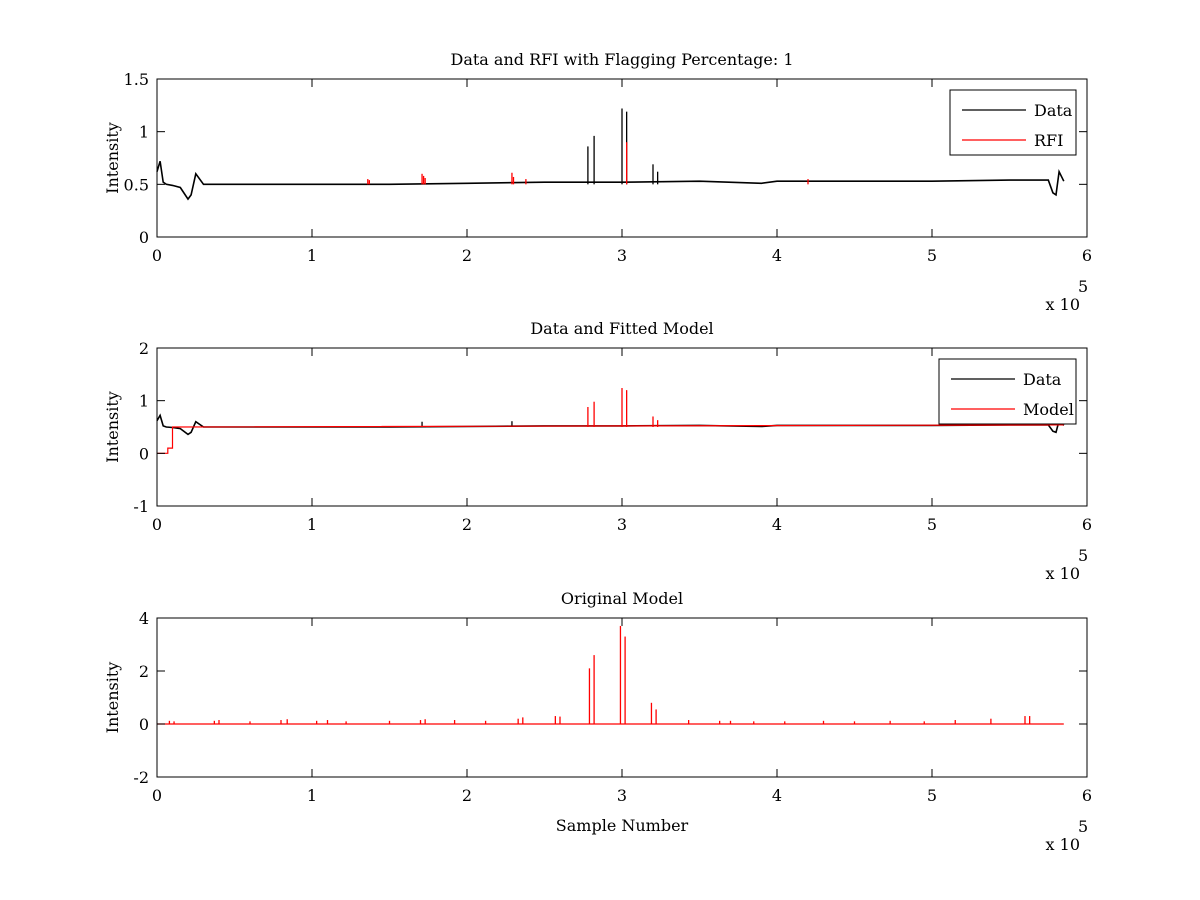 Image resolution: width=1200 pixels, height=900 pixels. I want to click on y-tick-label: 0.5, so click(136, 184).